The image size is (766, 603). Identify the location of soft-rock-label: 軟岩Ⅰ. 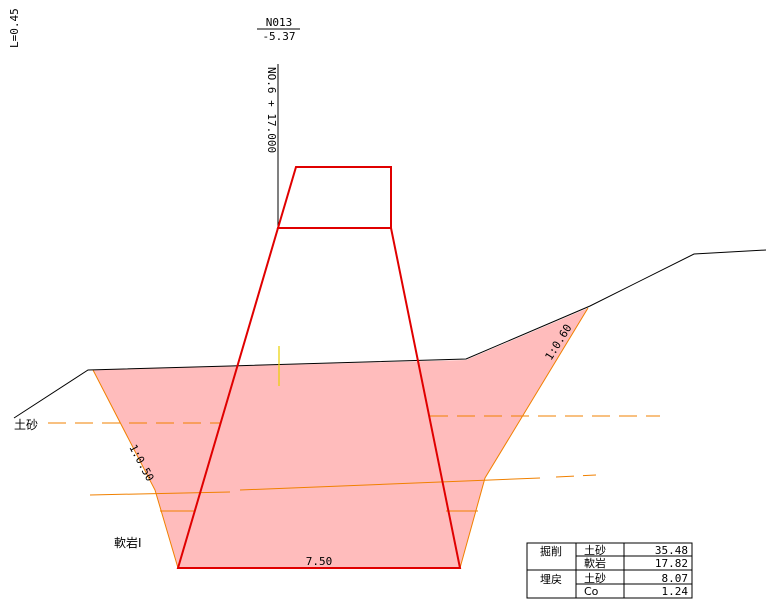
(128, 542).